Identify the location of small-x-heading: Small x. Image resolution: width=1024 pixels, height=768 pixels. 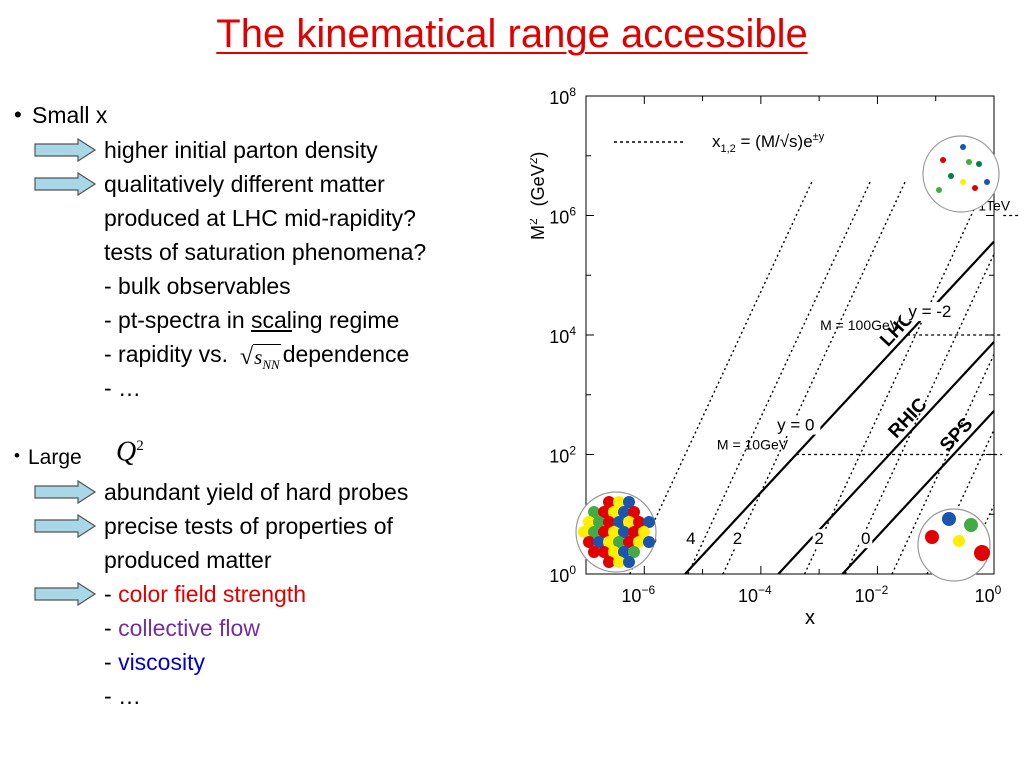
(70, 115).